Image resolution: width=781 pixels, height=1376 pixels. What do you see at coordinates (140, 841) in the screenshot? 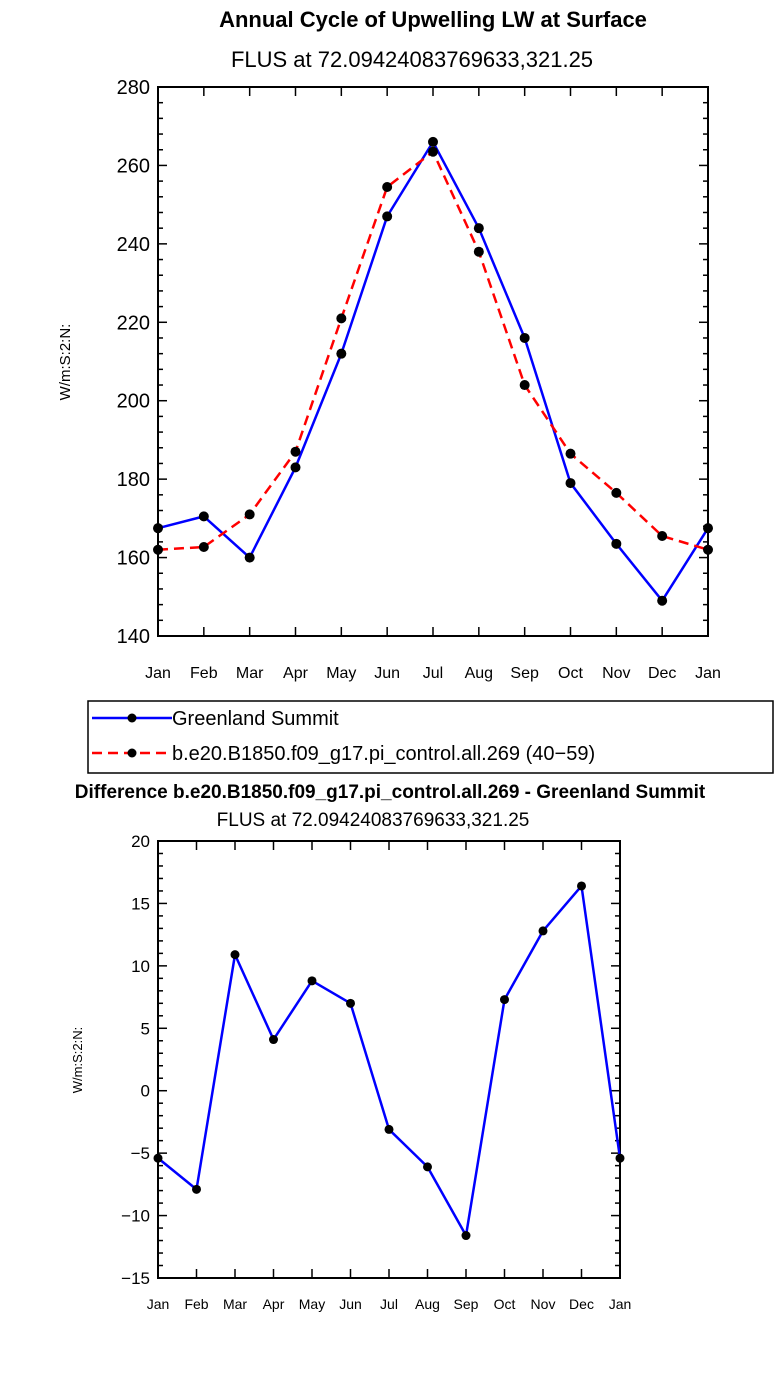
I see `chart2-ytick-label: 20` at bounding box center [140, 841].